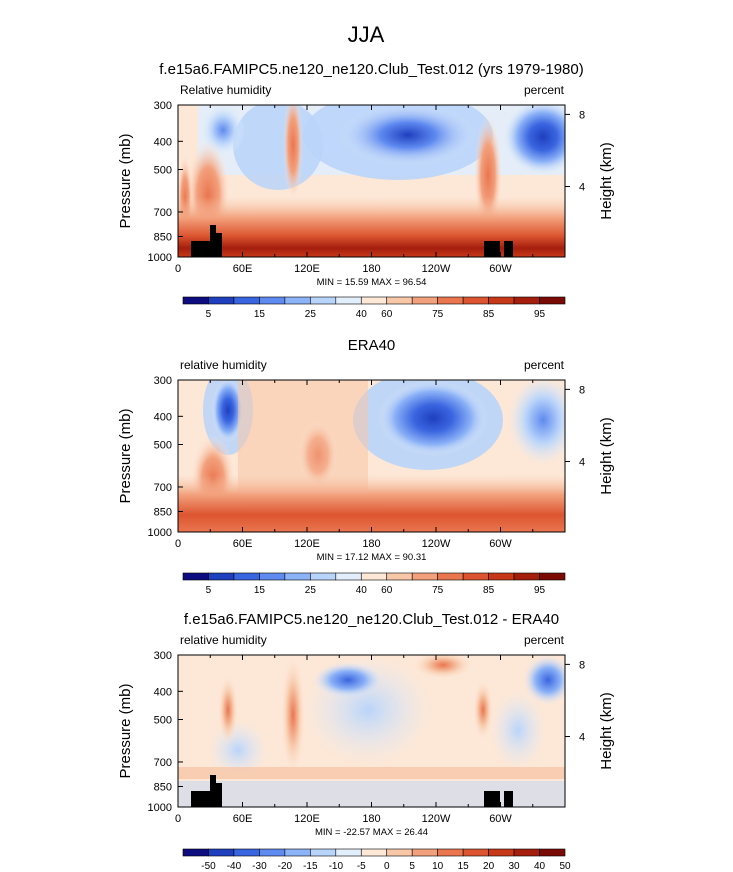  I want to click on colorbar-label: 60, so click(387, 590).